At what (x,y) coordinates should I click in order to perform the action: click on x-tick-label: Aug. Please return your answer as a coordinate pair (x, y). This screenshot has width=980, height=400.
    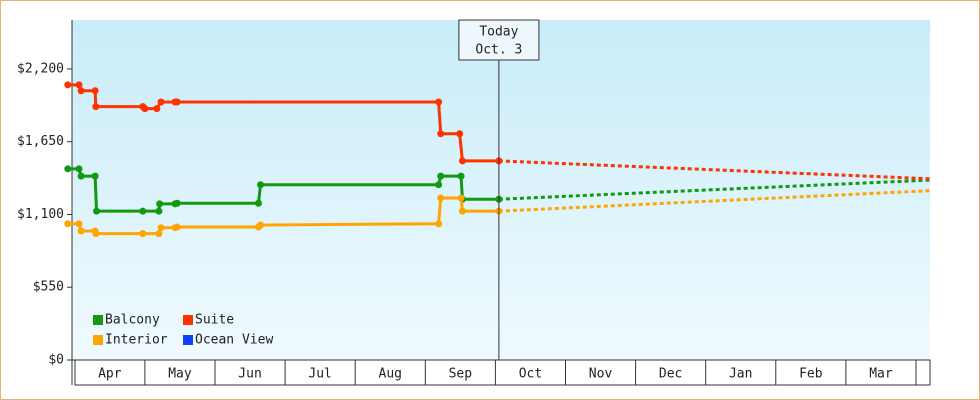
    Looking at the image, I should click on (390, 374).